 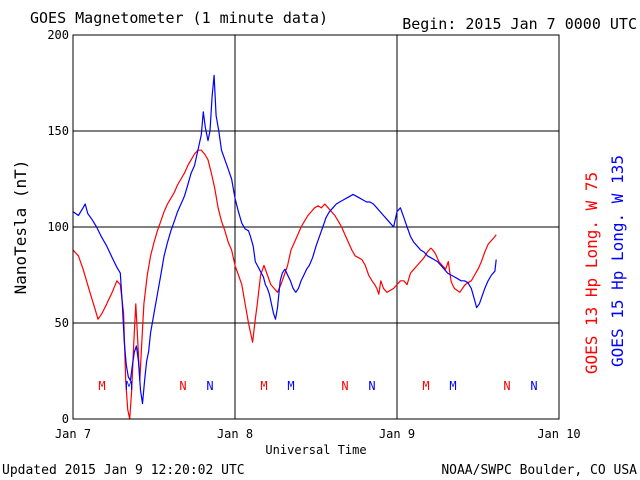 I want to click on y-tick-label: 200, so click(x=58, y=35).